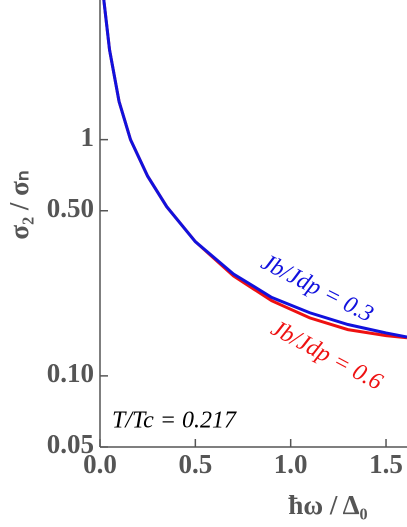 The height and width of the screenshot is (527, 407). I want to click on annotation: T/Tc = 0.217, so click(174, 421).